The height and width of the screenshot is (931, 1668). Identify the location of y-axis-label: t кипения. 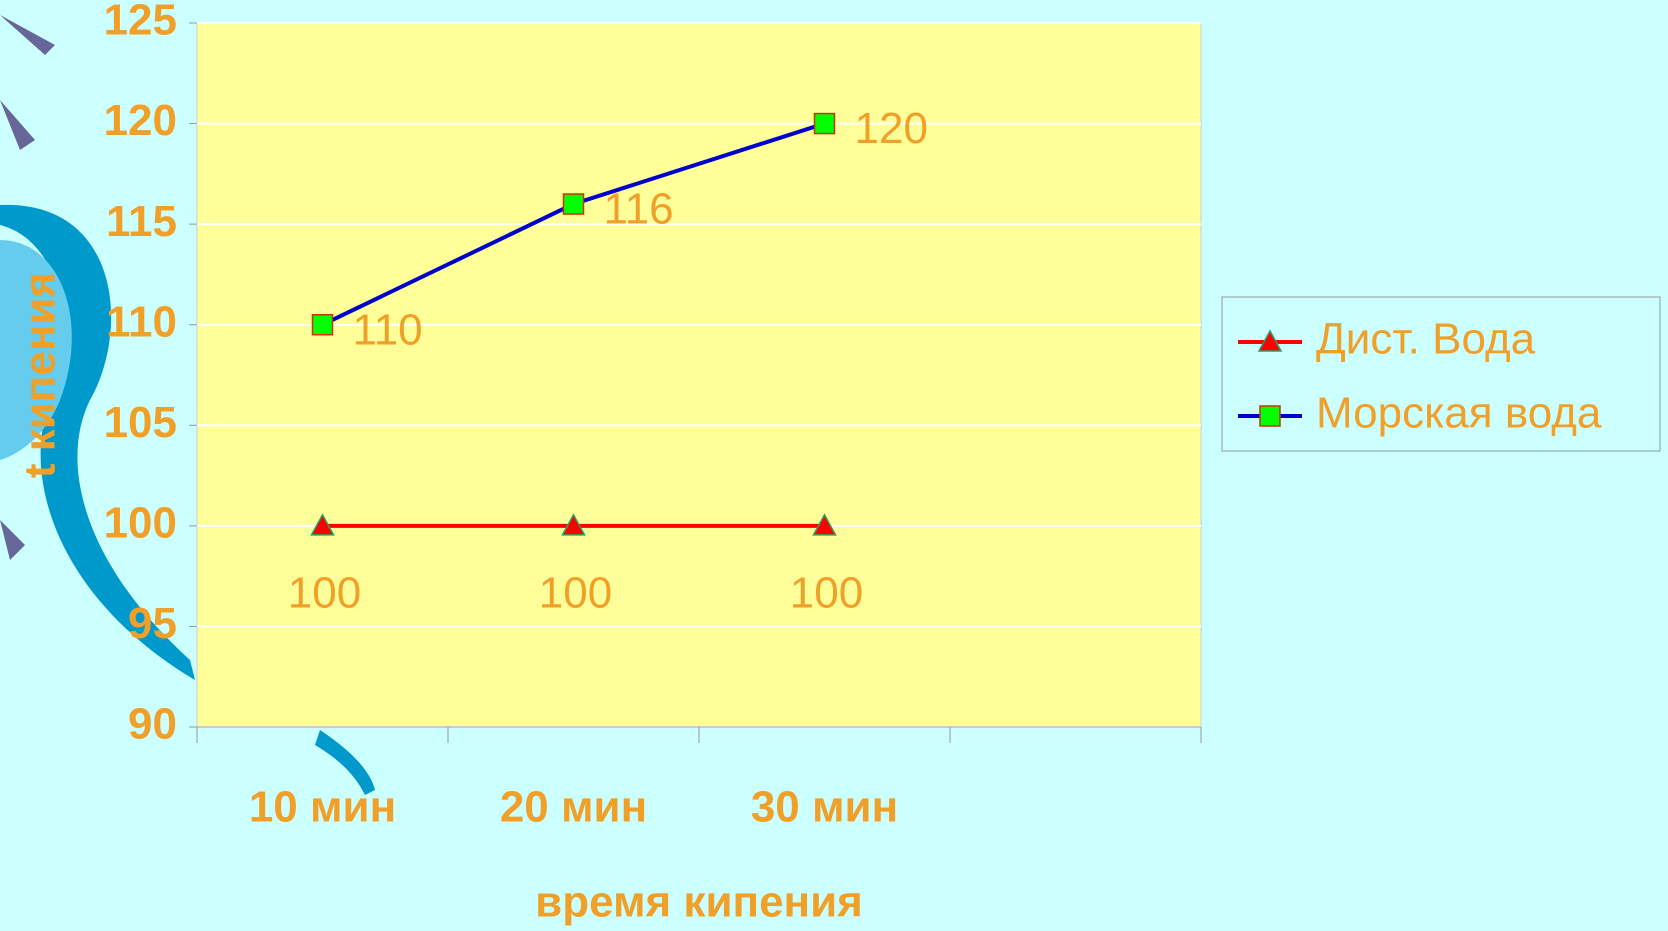
(40, 375).